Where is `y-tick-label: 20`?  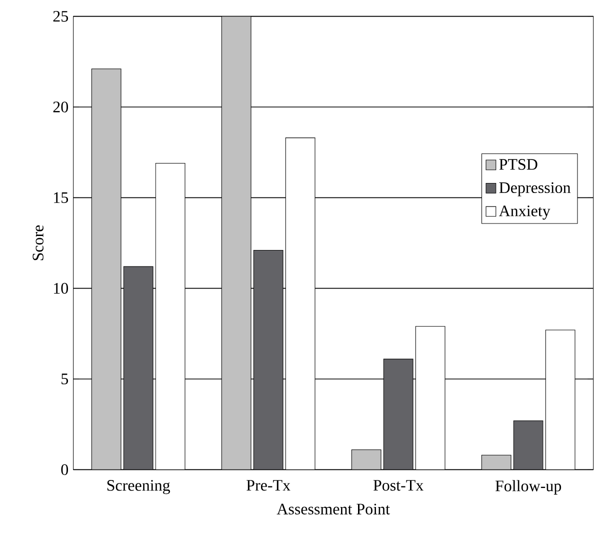
y-tick-label: 20 is located at coordinates (60, 107).